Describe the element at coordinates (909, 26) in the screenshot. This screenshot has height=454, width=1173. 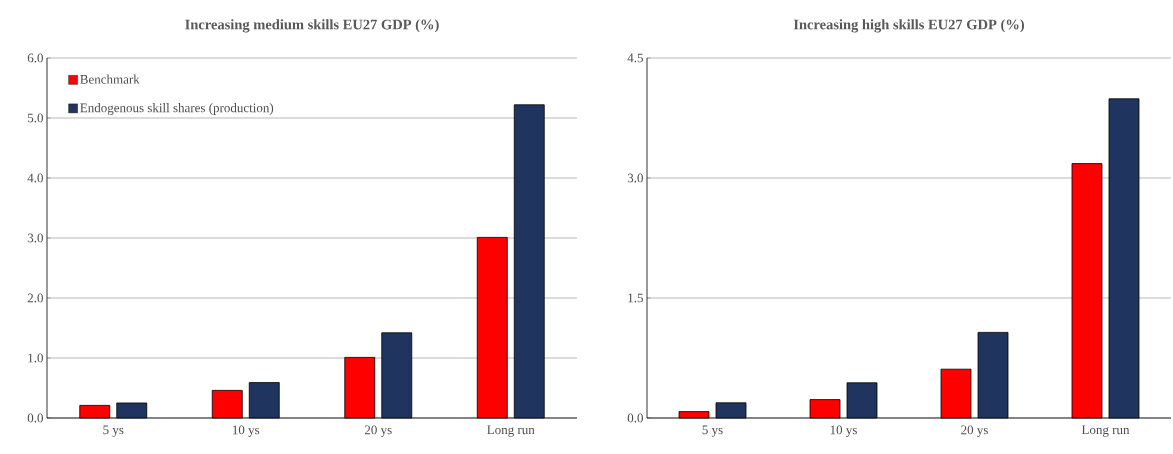
I see `chart-title: Increasing high skills EU27 GDP (%)` at that location.